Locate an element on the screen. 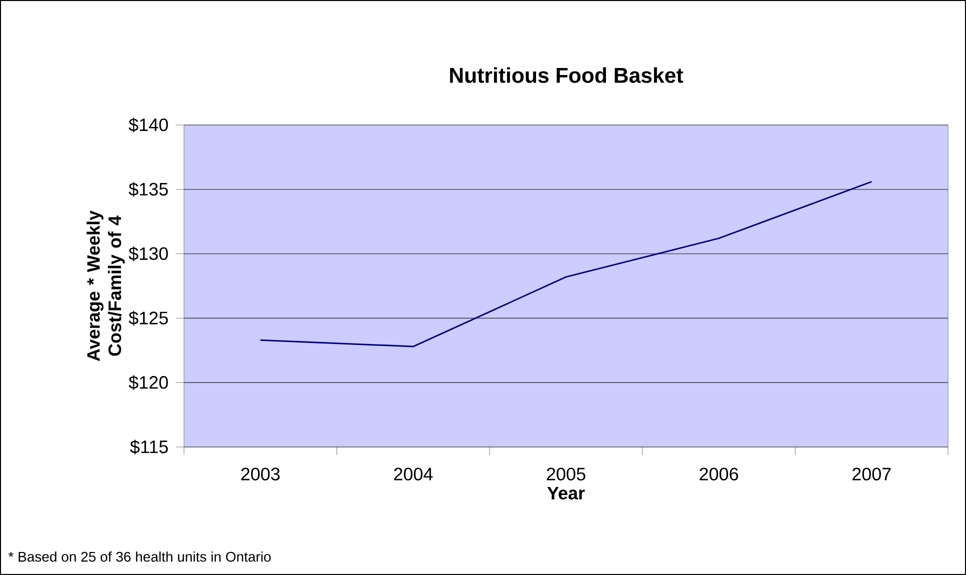 The image size is (966, 575). x-tick-label: 2005 is located at coordinates (566, 474).